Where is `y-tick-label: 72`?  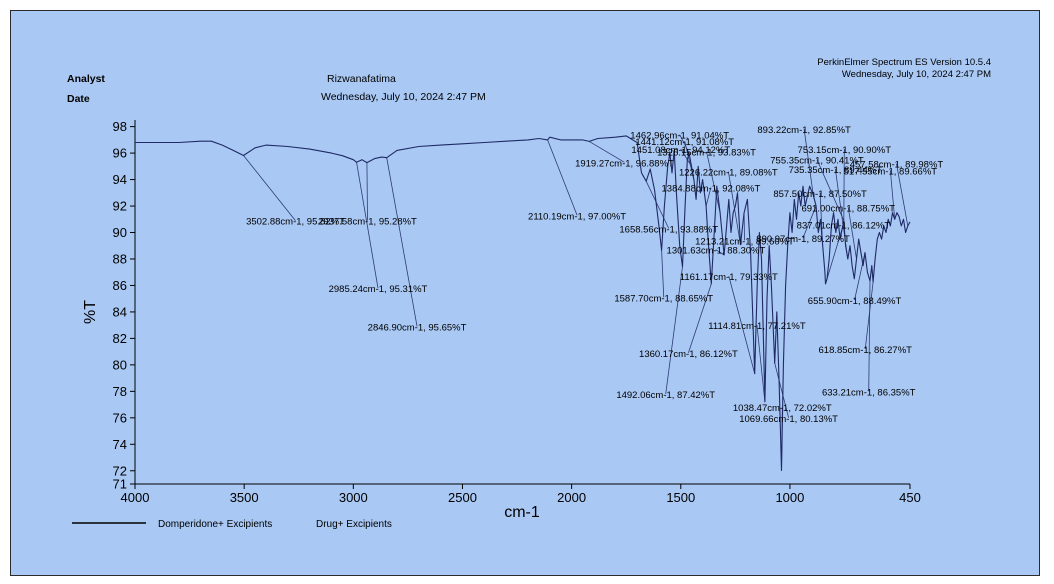 y-tick-label: 72 is located at coordinates (120, 470).